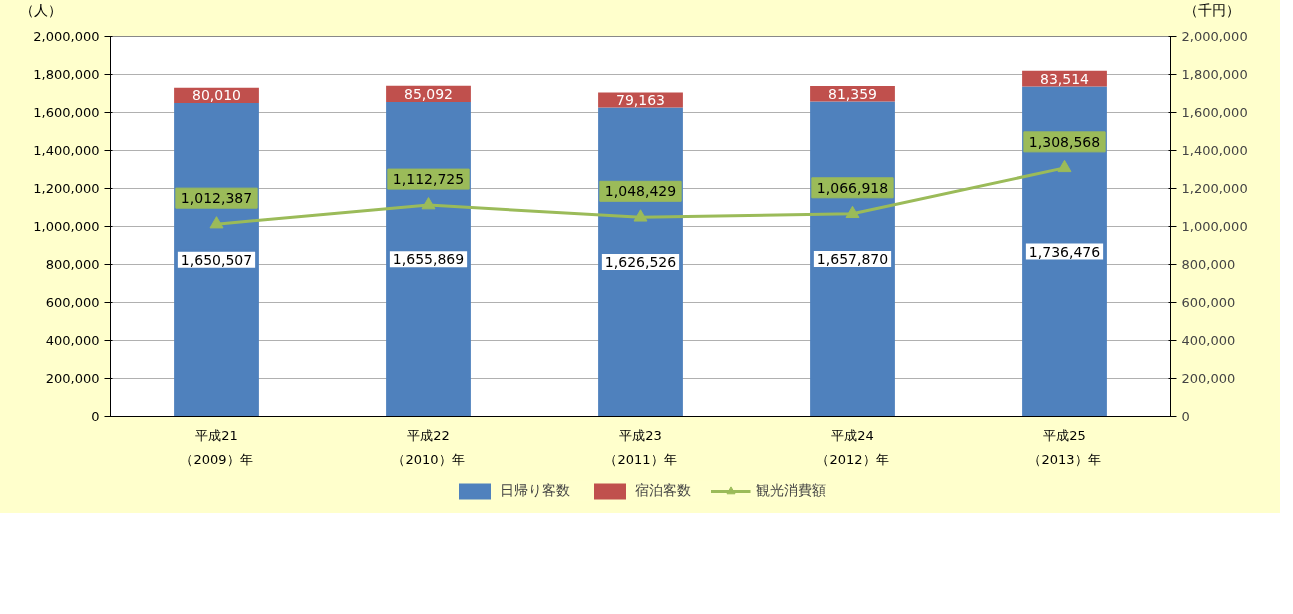 The height and width of the screenshot is (614, 1293). I want to click on category-label: 平成24 （2012）年, so click(852, 447).